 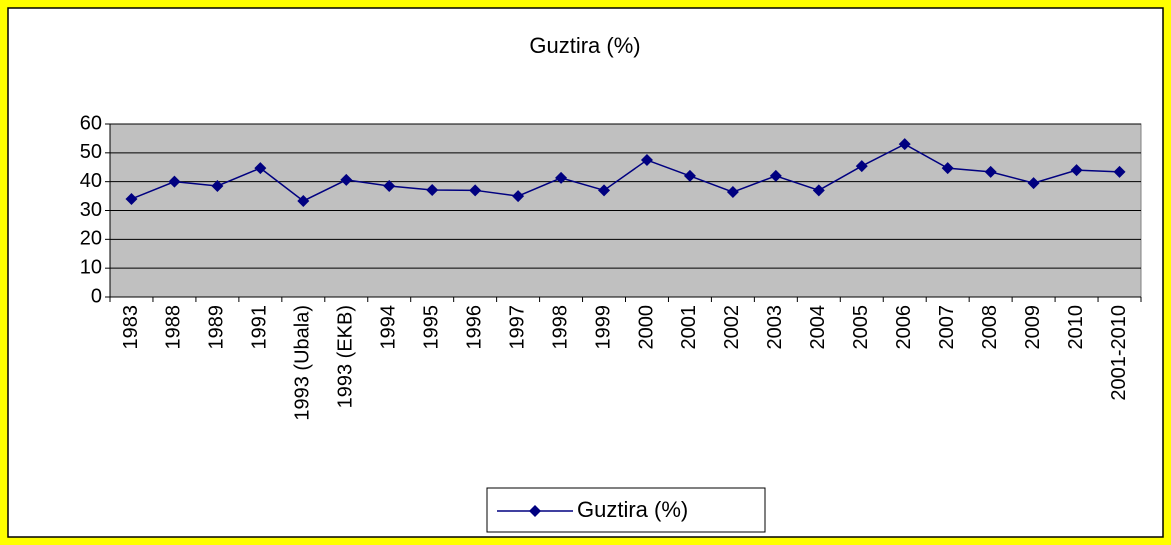 I want to click on y-tick-label: 60, so click(x=91, y=123).